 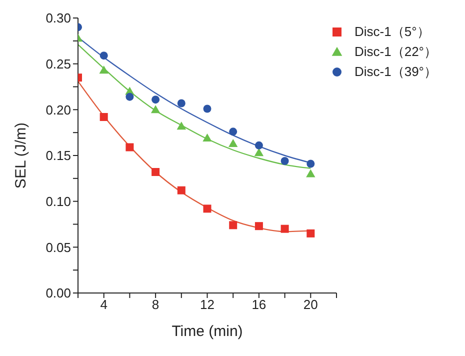 I want to click on x-tick-label: 20, so click(x=310, y=304).